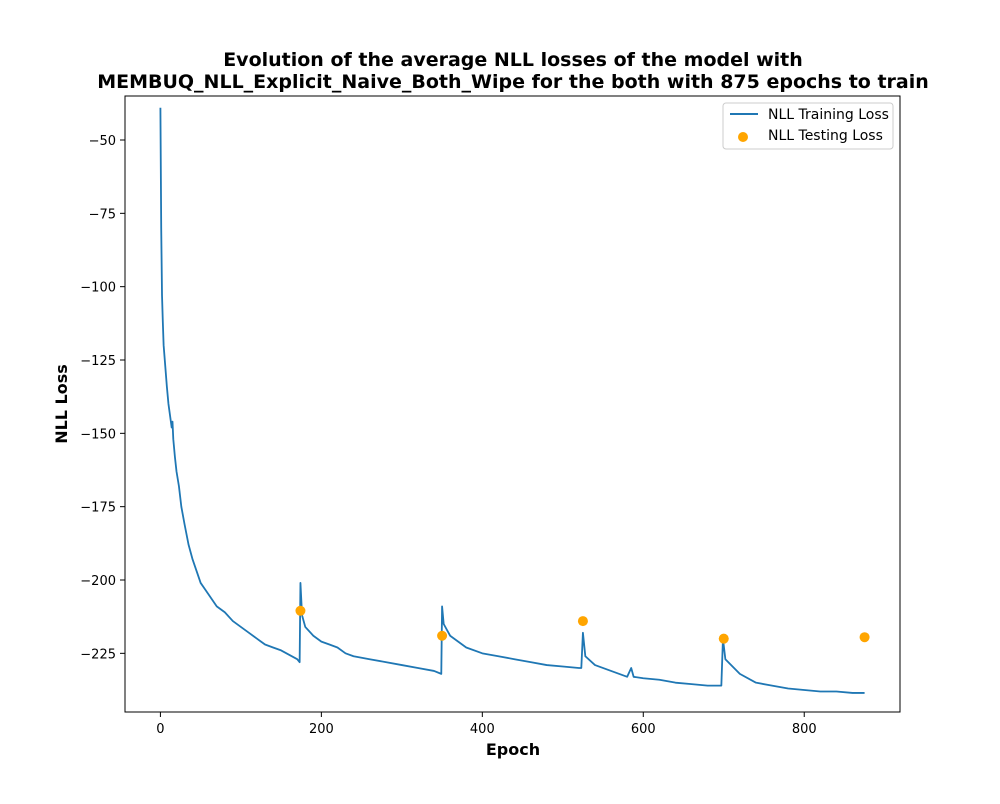 The width and height of the screenshot is (1000, 804). I want to click on legend-box, so click(808, 126).